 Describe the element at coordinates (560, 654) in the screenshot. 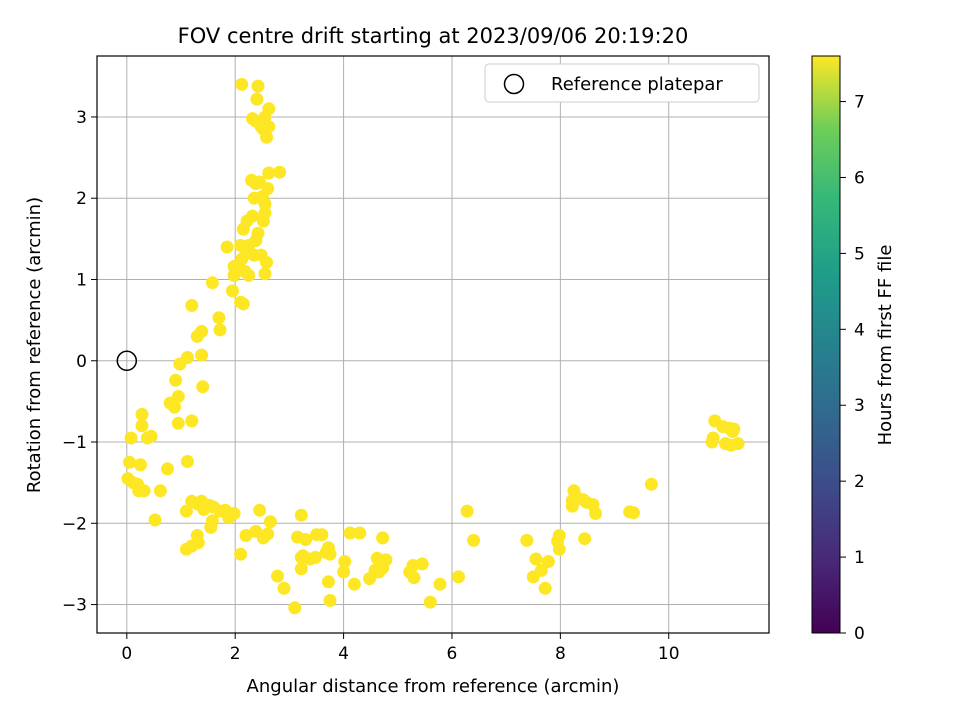

I see `x-tick-label: 8` at that location.